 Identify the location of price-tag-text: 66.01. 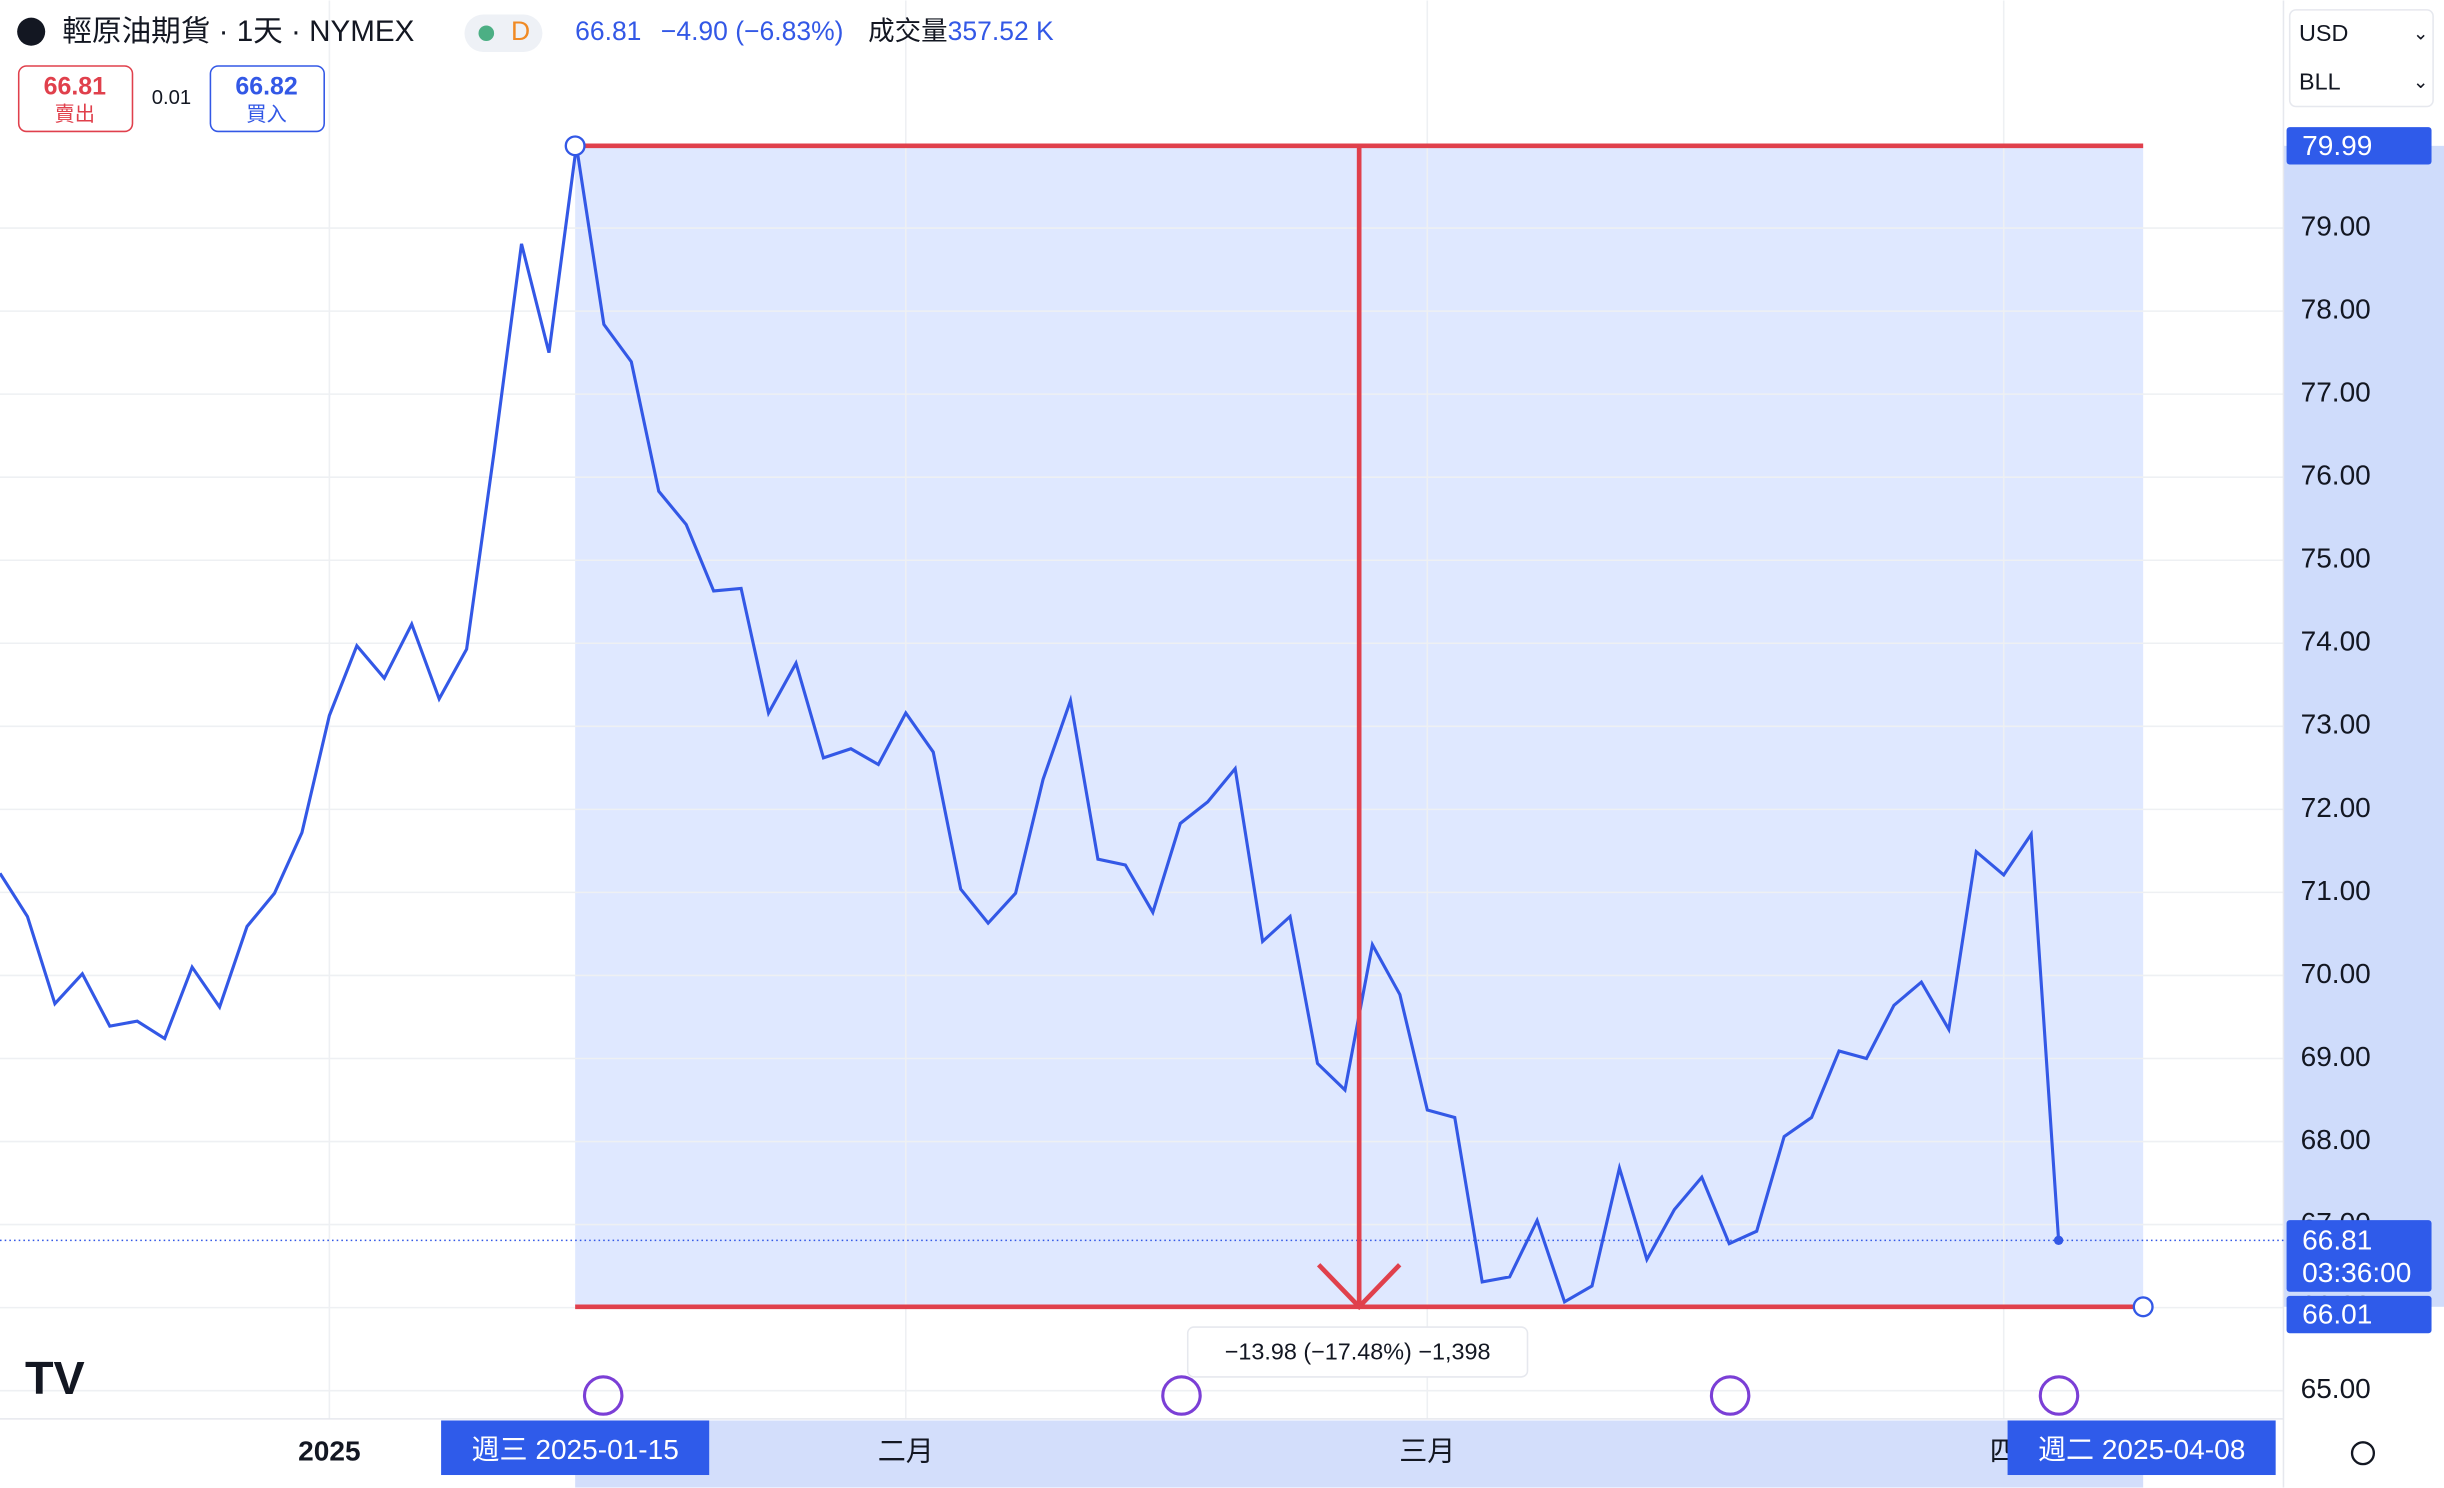
(2337, 1314).